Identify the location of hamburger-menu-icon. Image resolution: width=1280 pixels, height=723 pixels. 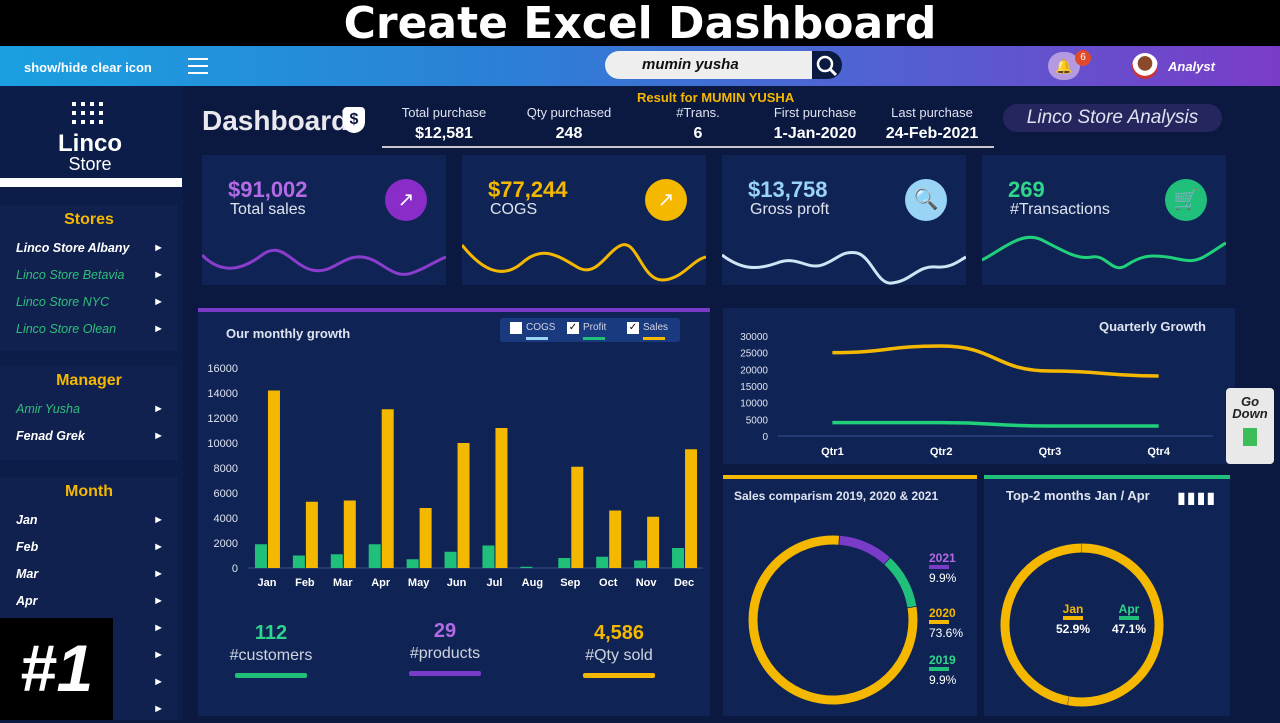
(198, 66).